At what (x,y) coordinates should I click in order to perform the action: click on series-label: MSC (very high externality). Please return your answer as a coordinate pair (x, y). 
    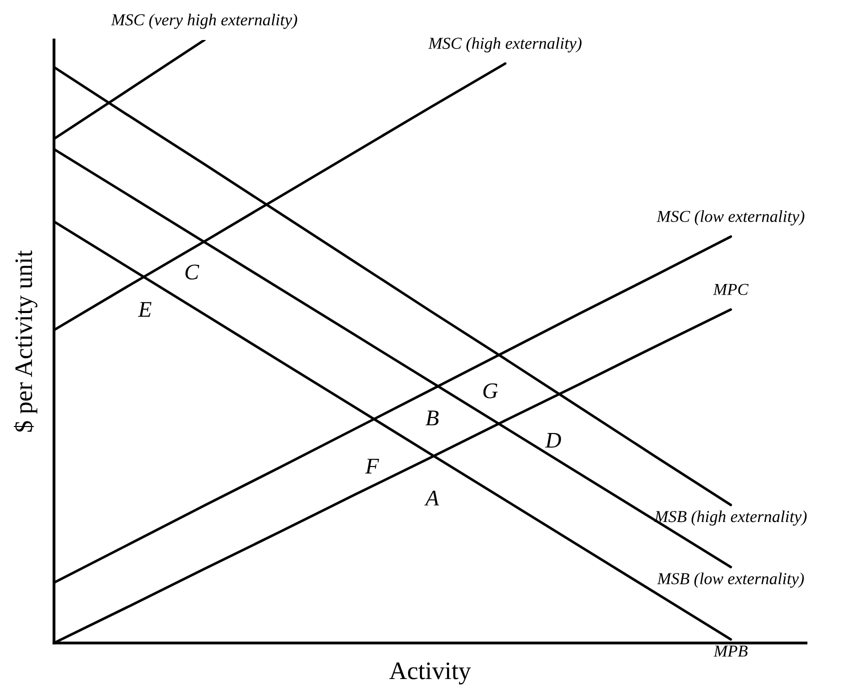
    Looking at the image, I should click on (204, 21).